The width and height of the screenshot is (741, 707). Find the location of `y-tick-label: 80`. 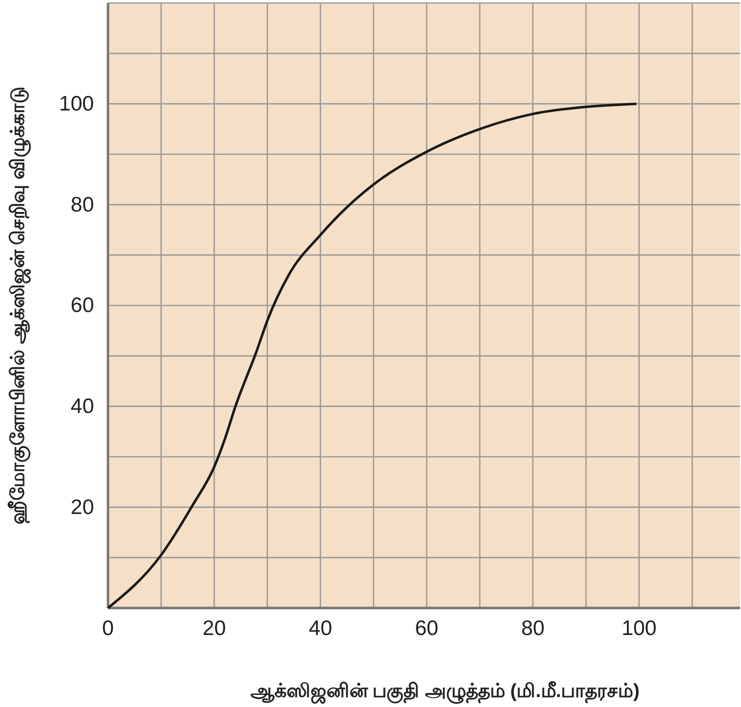

y-tick-label: 80 is located at coordinates (82, 204).